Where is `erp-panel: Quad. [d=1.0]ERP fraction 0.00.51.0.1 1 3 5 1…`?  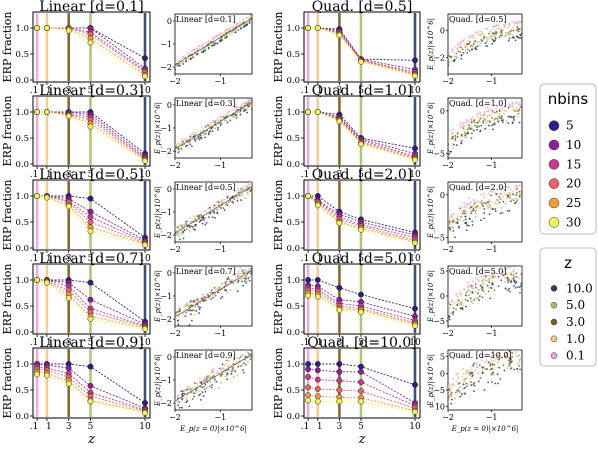 erp-panel: Quad. [d=1.0]ERP fraction 0.00.51.0.1 1 3 5 1… is located at coordinates (346, 131).